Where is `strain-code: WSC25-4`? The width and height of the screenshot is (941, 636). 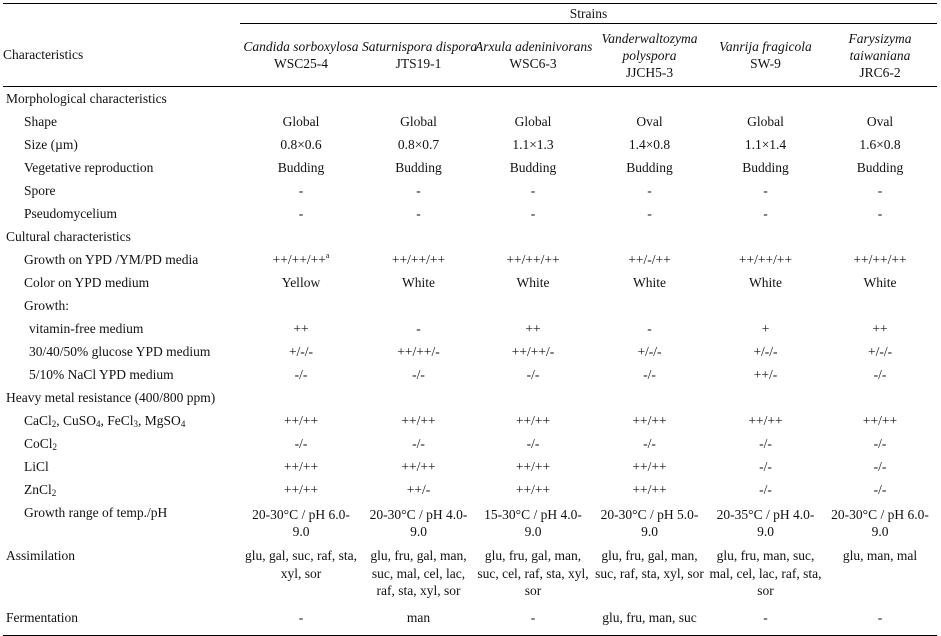 strain-code: WSC25-4 is located at coordinates (301, 63).